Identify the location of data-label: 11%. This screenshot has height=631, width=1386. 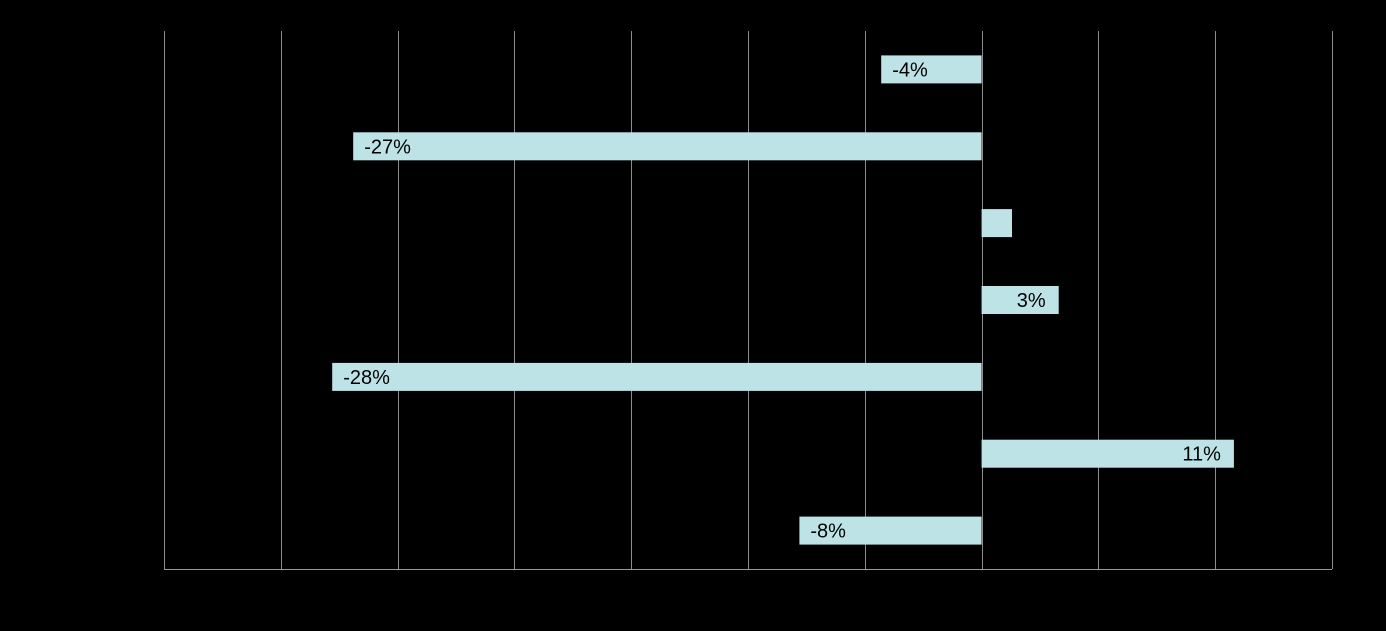
(1201, 455).